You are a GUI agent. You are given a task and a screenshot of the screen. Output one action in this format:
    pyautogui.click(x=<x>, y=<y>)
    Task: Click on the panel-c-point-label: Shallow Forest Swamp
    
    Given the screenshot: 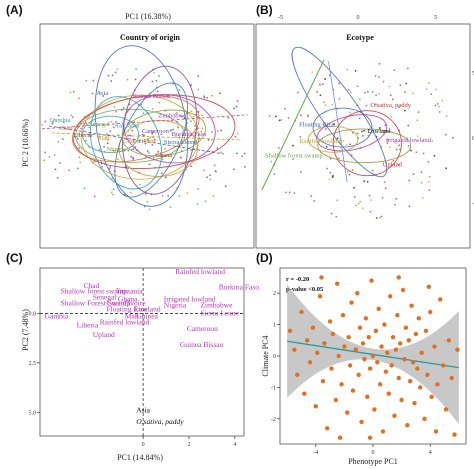 What is the action you would take?
    pyautogui.click(x=96, y=303)
    